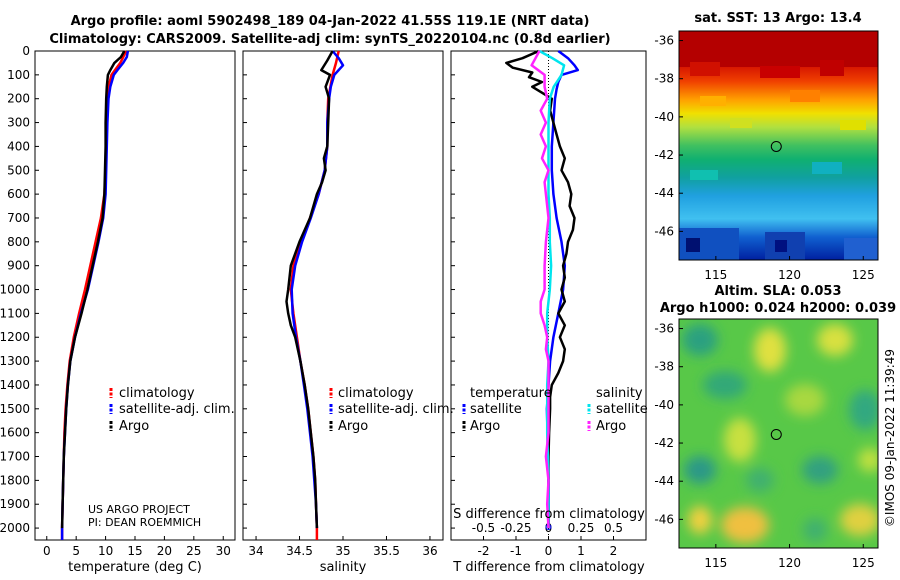  I want to click on salinity-xlabel: salinity, so click(343, 567).